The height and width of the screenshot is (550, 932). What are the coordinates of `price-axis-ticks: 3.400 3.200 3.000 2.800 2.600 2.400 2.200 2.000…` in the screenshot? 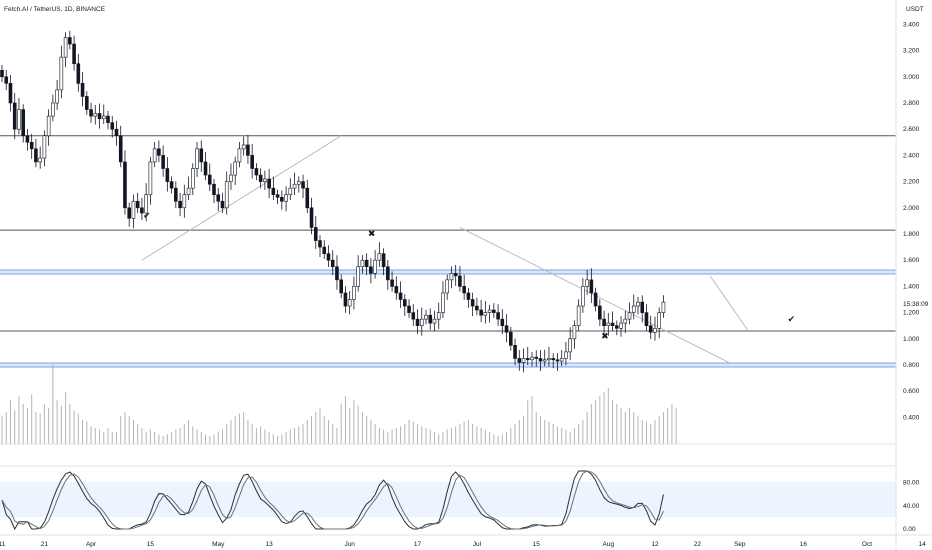 It's located at (911, 221).